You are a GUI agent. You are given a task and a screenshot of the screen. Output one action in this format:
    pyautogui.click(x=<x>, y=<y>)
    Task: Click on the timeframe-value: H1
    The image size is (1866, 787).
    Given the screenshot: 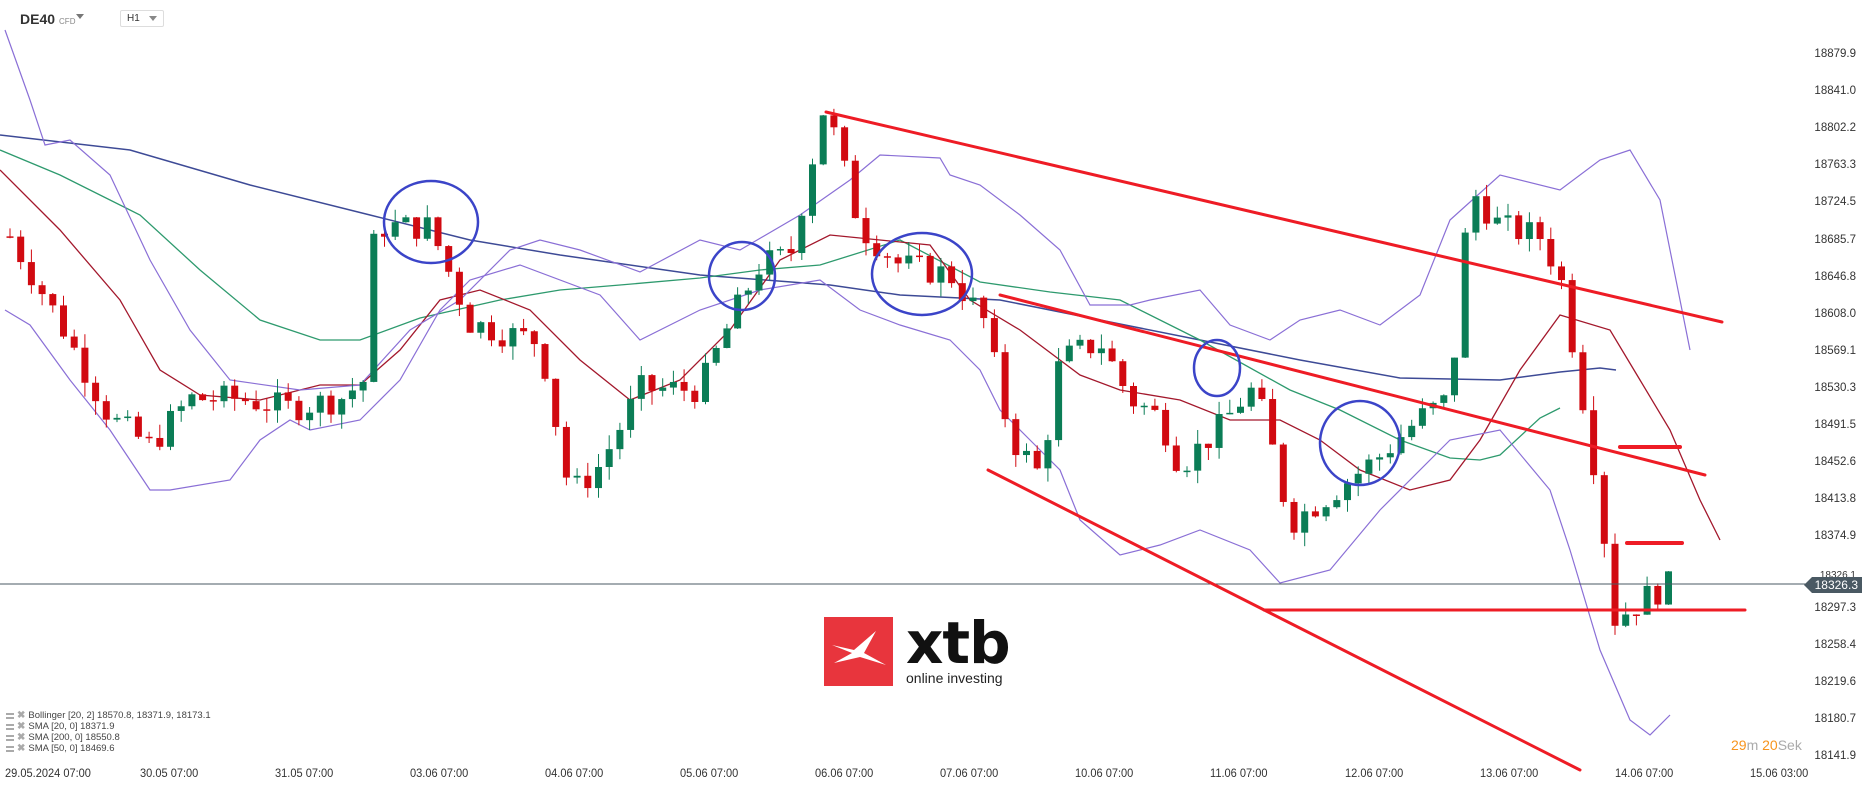 What is the action you would take?
    pyautogui.click(x=133, y=18)
    